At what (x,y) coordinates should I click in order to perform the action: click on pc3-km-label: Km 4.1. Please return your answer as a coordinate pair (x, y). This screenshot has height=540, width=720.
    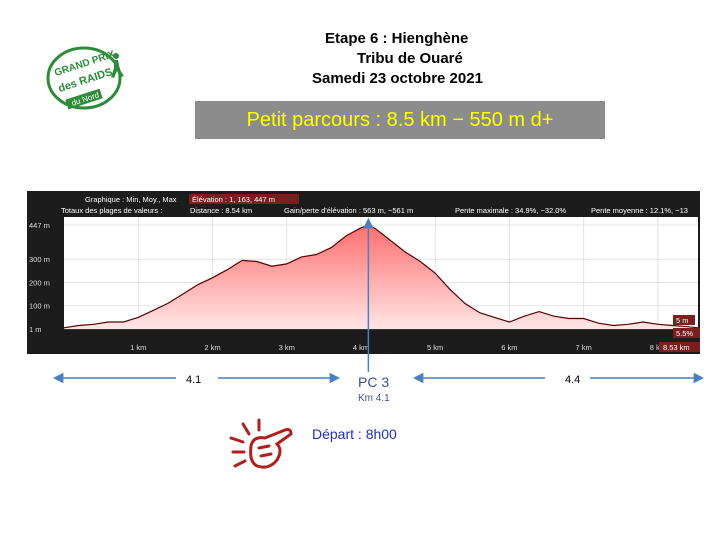
    Looking at the image, I should click on (374, 398).